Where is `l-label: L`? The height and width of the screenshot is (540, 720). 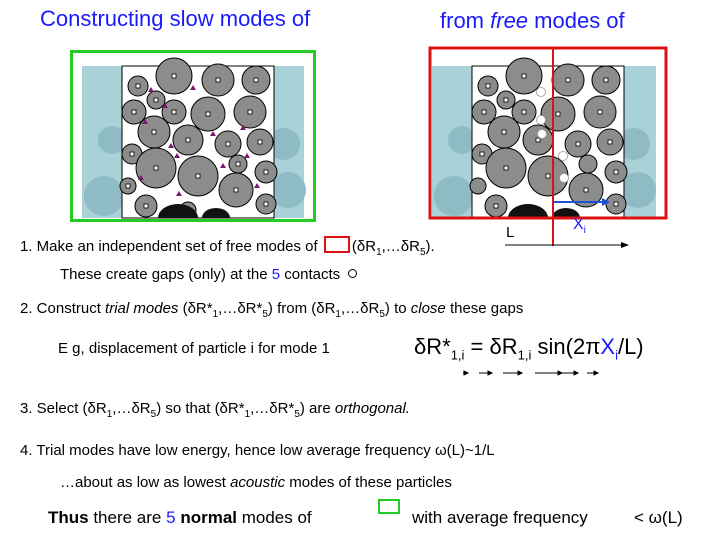 l-label: L is located at coordinates (510, 232).